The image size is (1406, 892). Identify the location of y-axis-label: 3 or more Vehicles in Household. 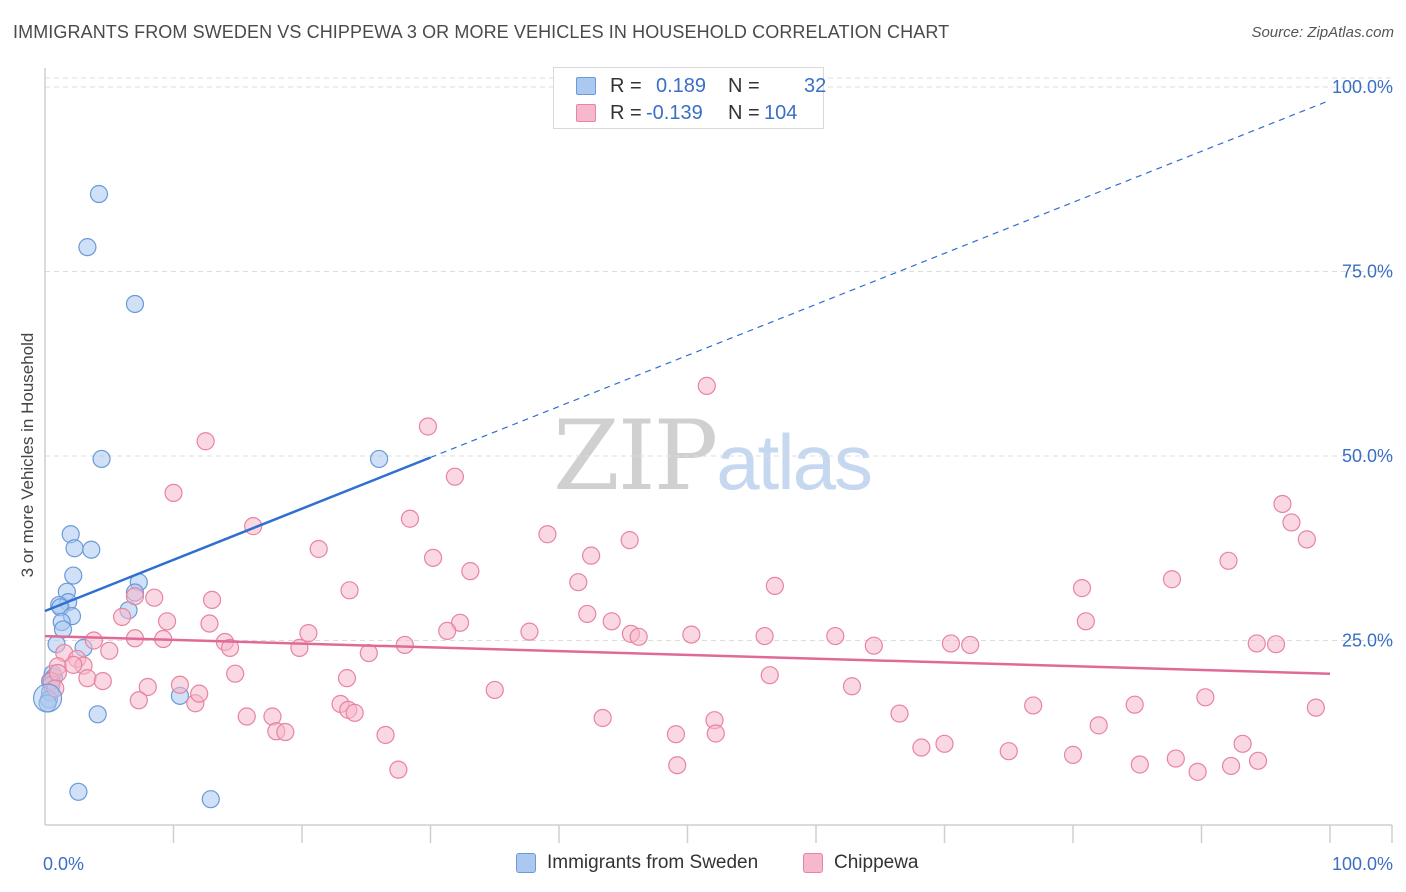
(27, 455).